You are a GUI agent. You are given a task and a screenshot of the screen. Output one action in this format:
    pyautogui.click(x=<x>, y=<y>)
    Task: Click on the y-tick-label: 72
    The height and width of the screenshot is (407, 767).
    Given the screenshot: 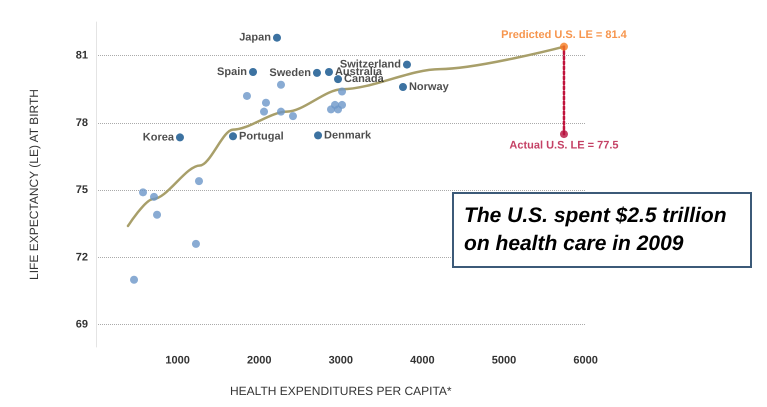 What is the action you would take?
    pyautogui.click(x=82, y=257)
    